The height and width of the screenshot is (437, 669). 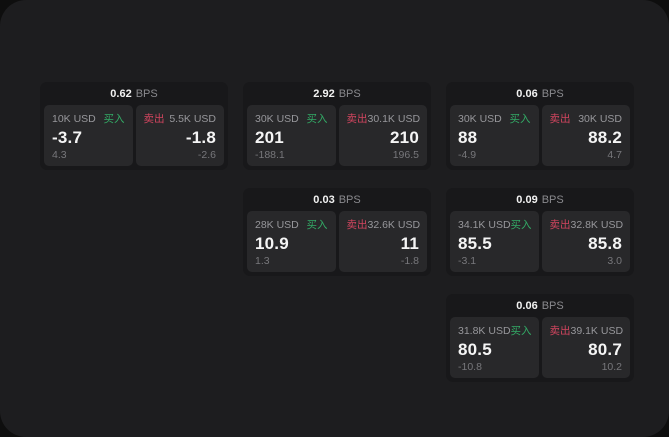 What do you see at coordinates (597, 330) in the screenshot?
I see `sell-amount: 39.1K USD` at bounding box center [597, 330].